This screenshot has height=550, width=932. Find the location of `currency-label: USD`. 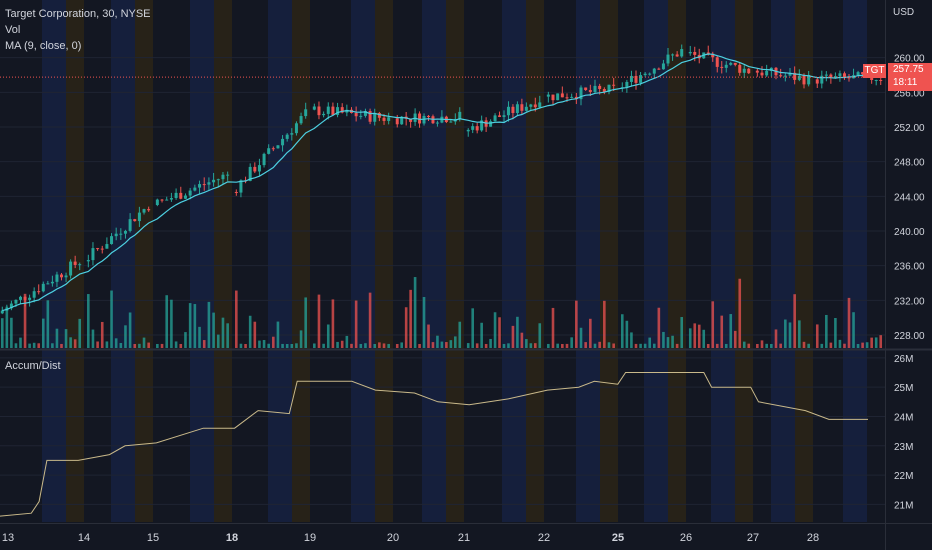

currency-label: USD is located at coordinates (904, 12).